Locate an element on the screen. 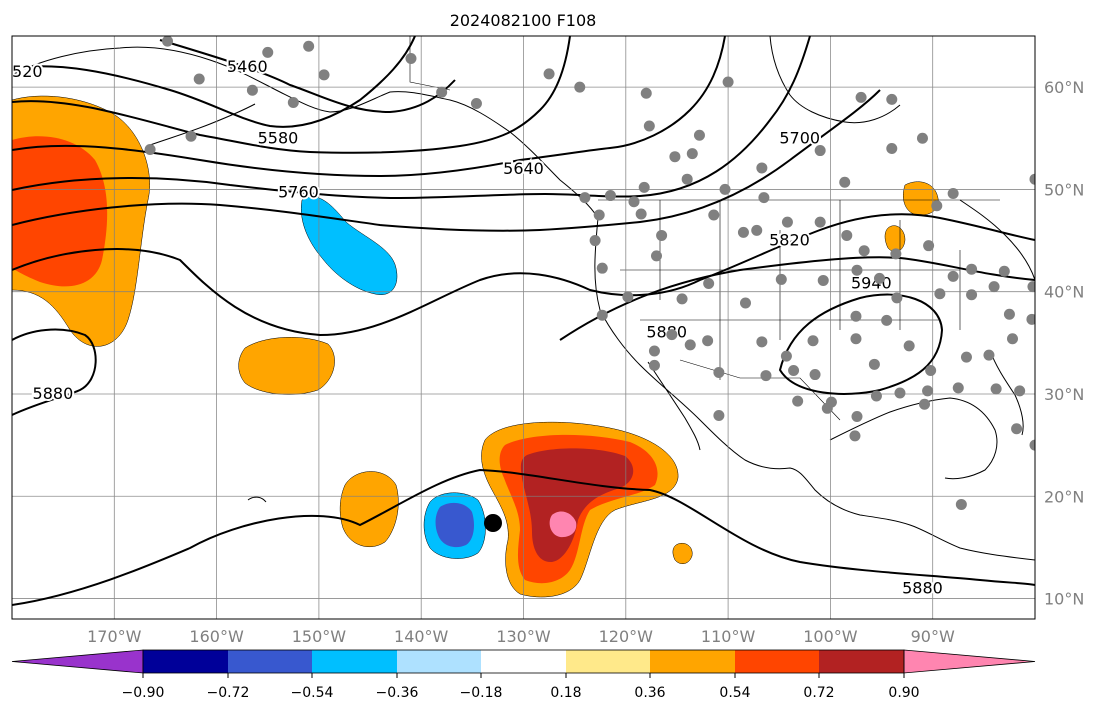  colorbar-tick-label: −0.18 is located at coordinates (481, 693).